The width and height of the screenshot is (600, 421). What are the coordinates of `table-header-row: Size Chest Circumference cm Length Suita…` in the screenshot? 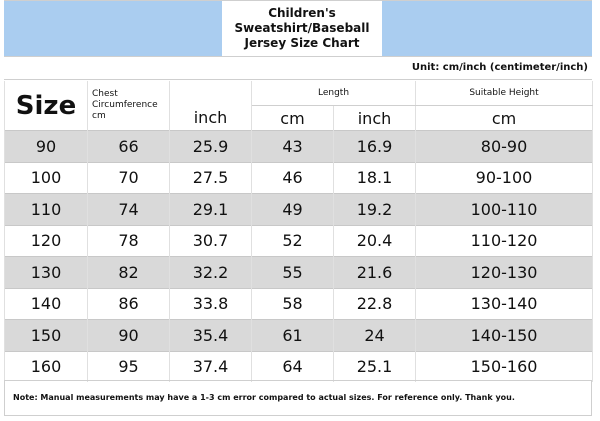 It's located at (299, 106).